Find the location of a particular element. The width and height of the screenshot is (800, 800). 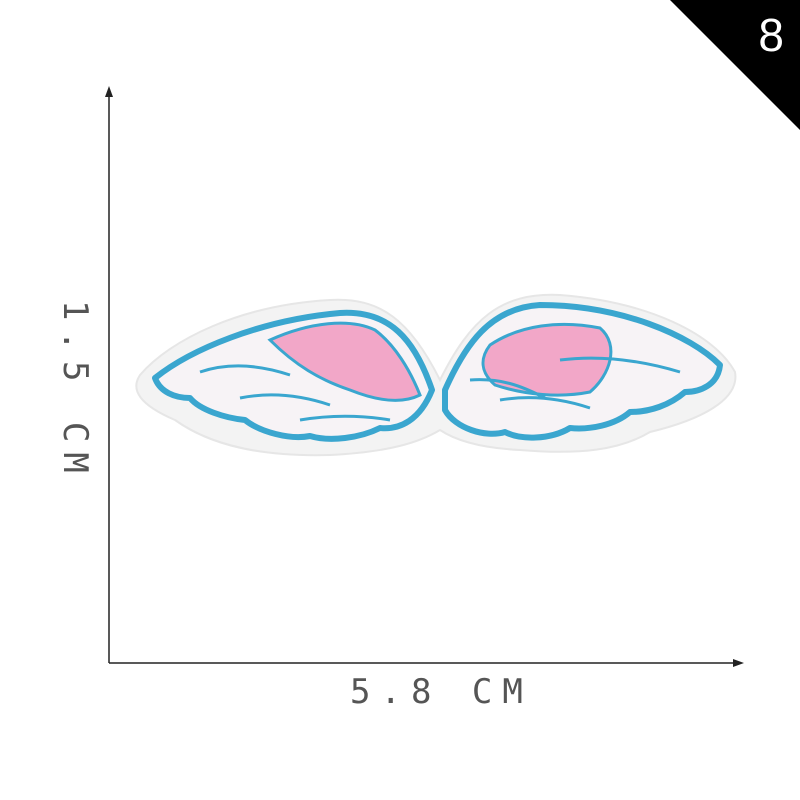

left-wing is located at coordinates (293, 375).